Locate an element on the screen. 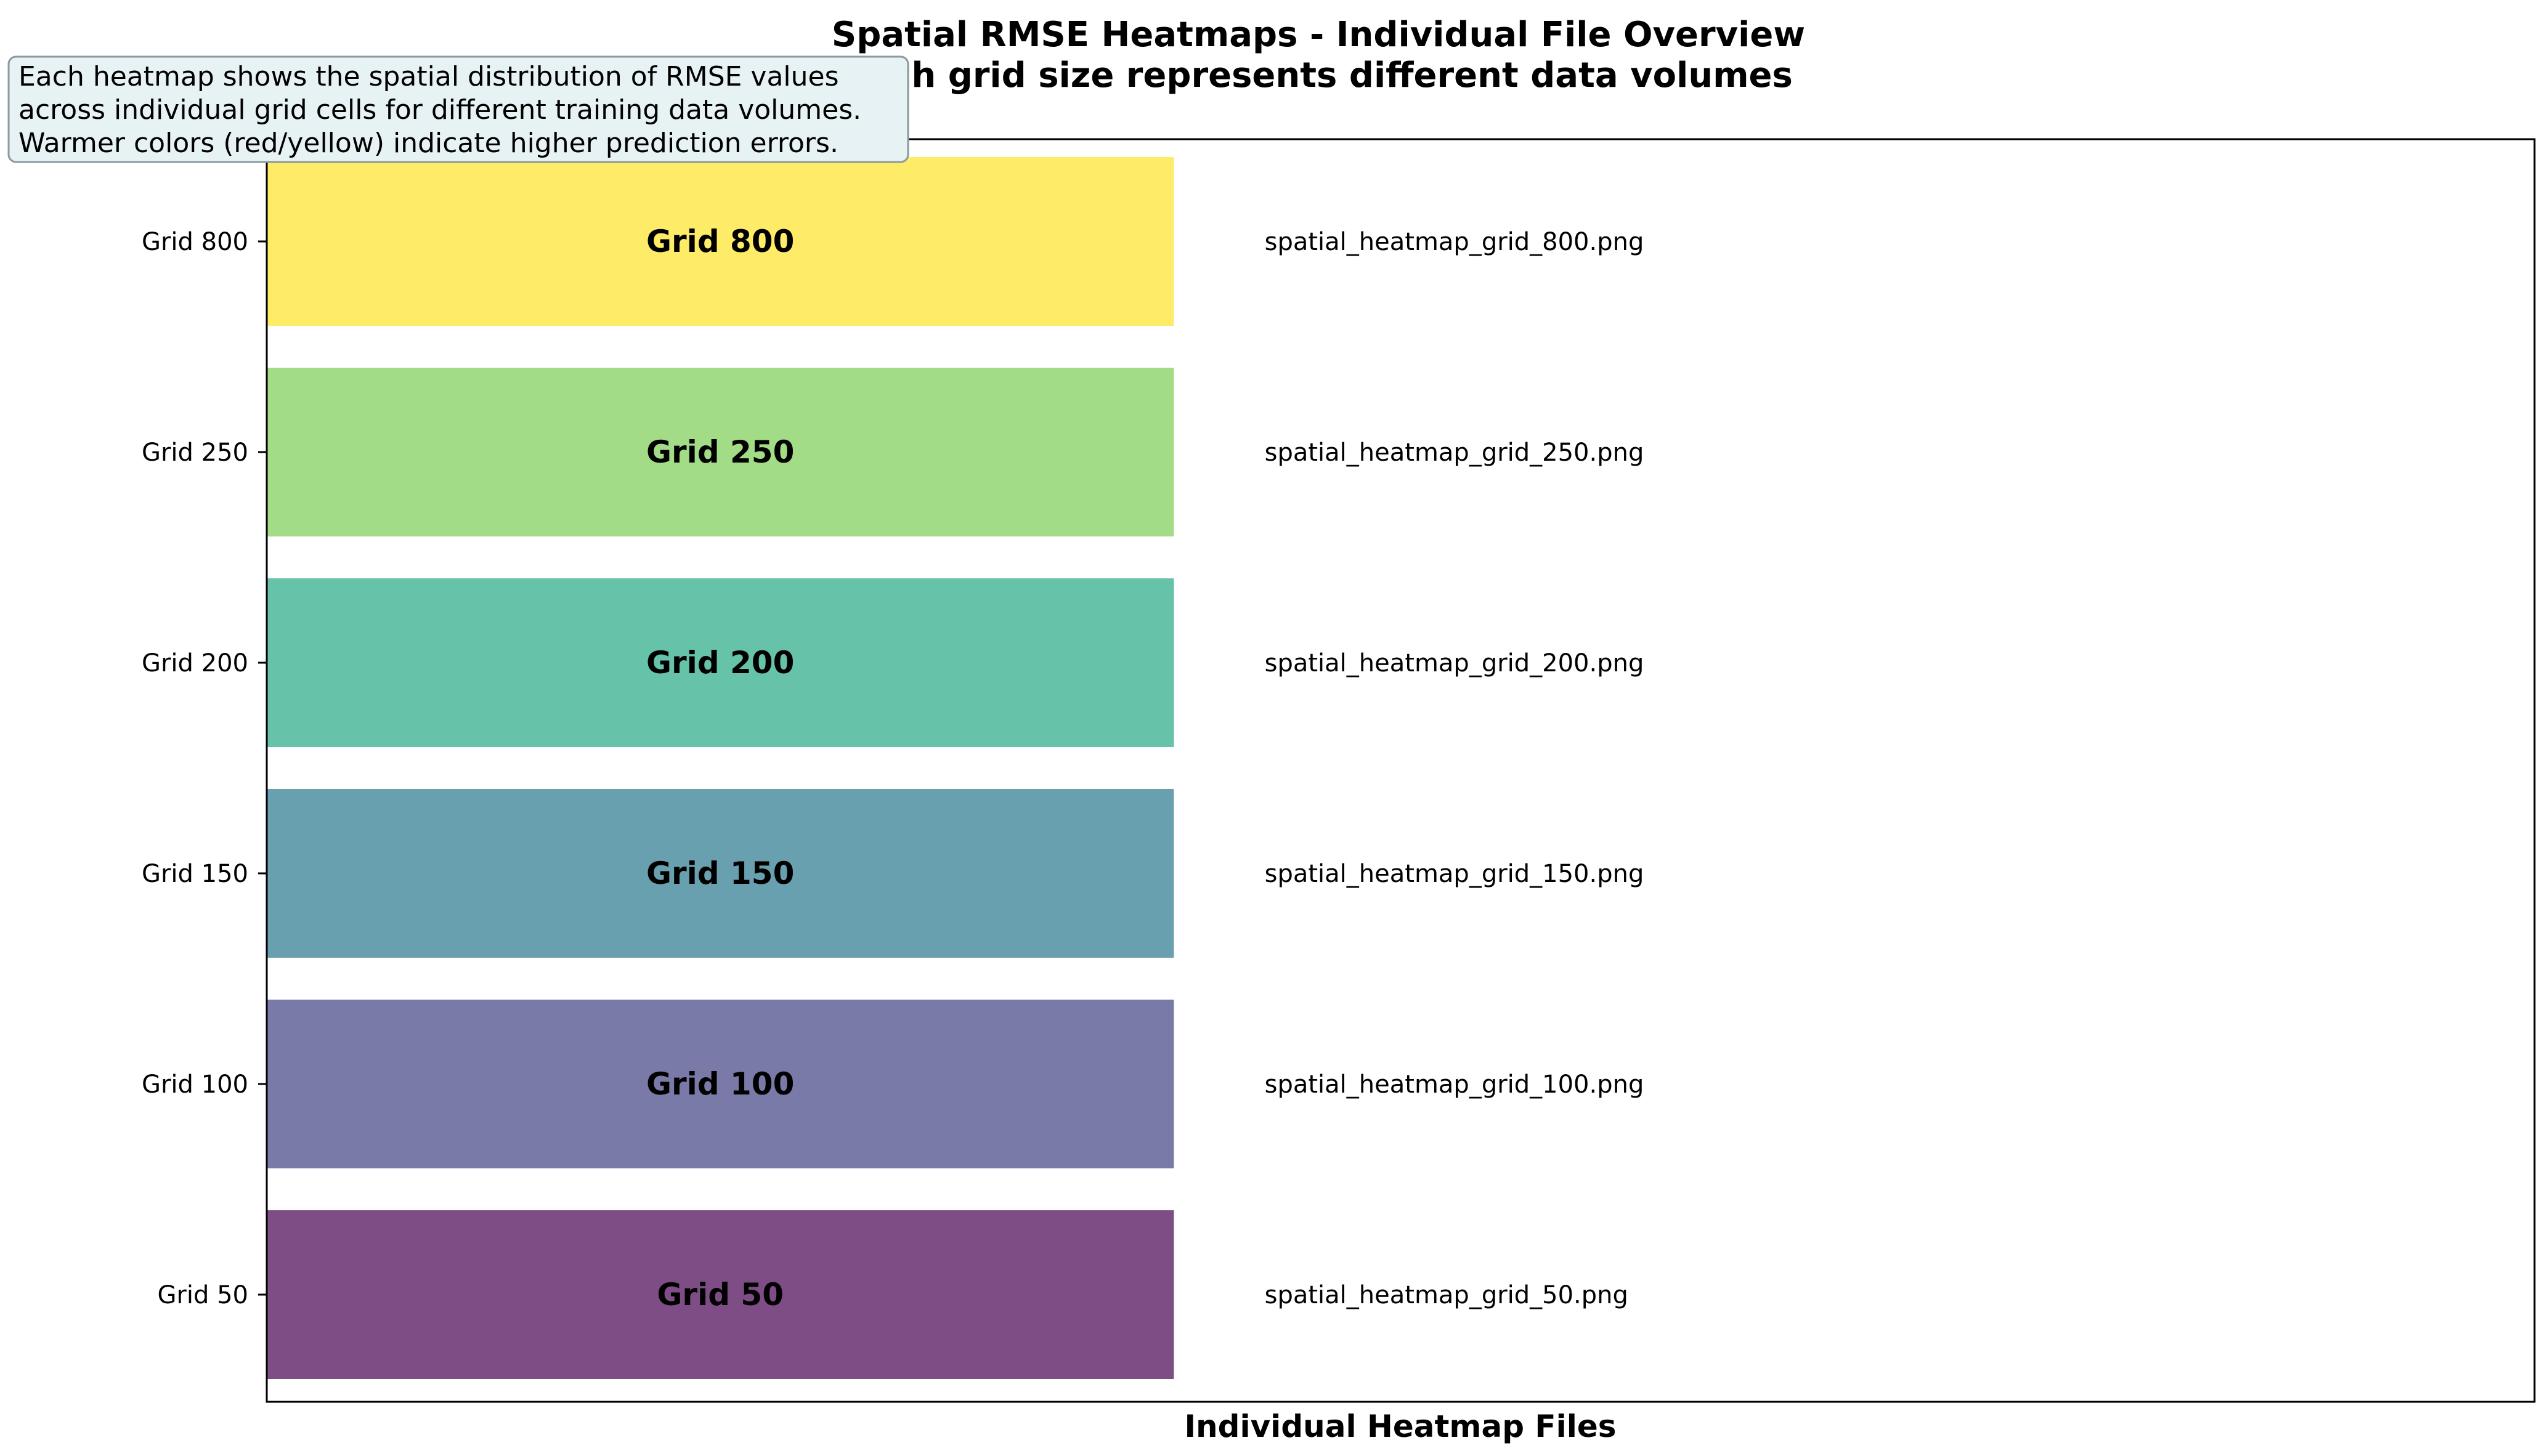  y-tick-label: Grid 800 is located at coordinates (195, 242).